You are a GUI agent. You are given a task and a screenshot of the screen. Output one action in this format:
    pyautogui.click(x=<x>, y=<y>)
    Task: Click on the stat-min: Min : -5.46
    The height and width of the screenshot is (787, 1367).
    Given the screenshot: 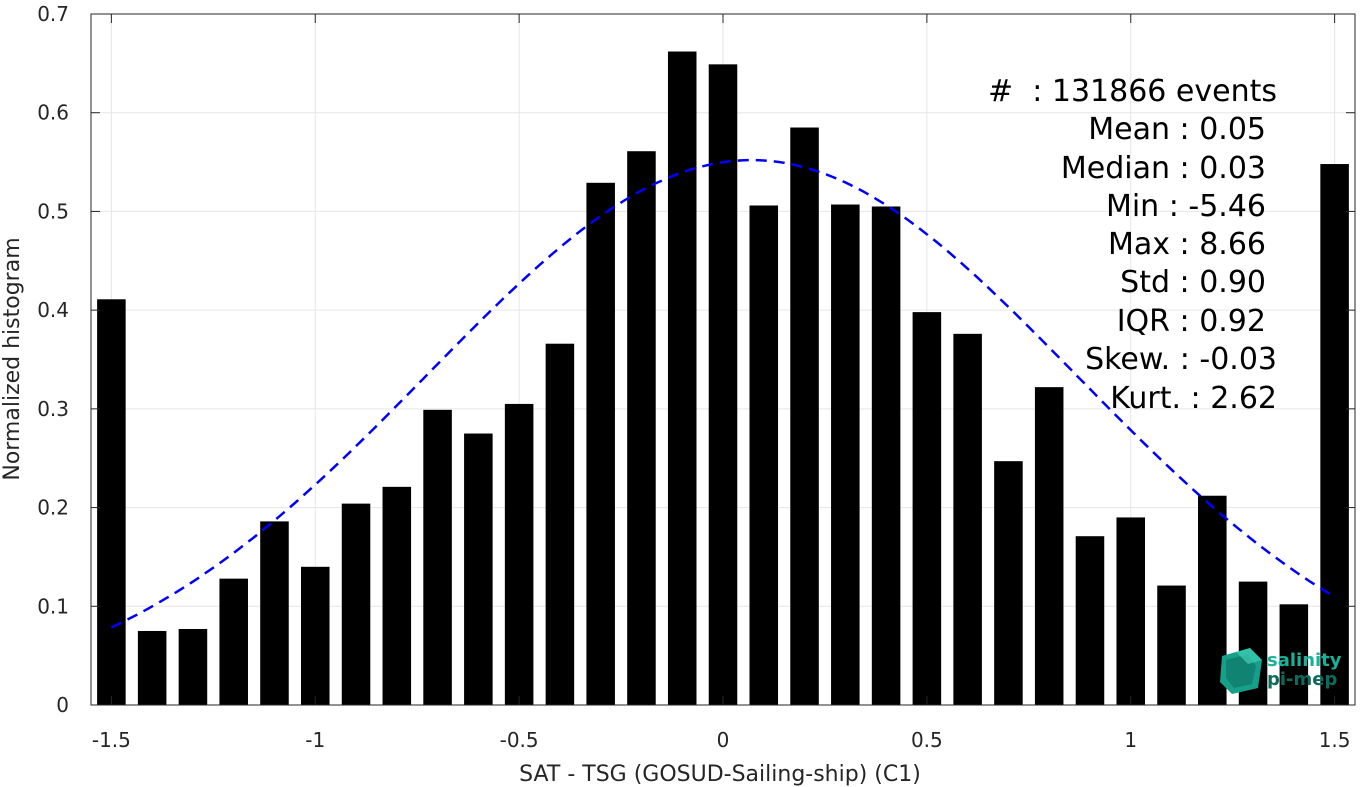 What is the action you would take?
    pyautogui.click(x=1186, y=206)
    